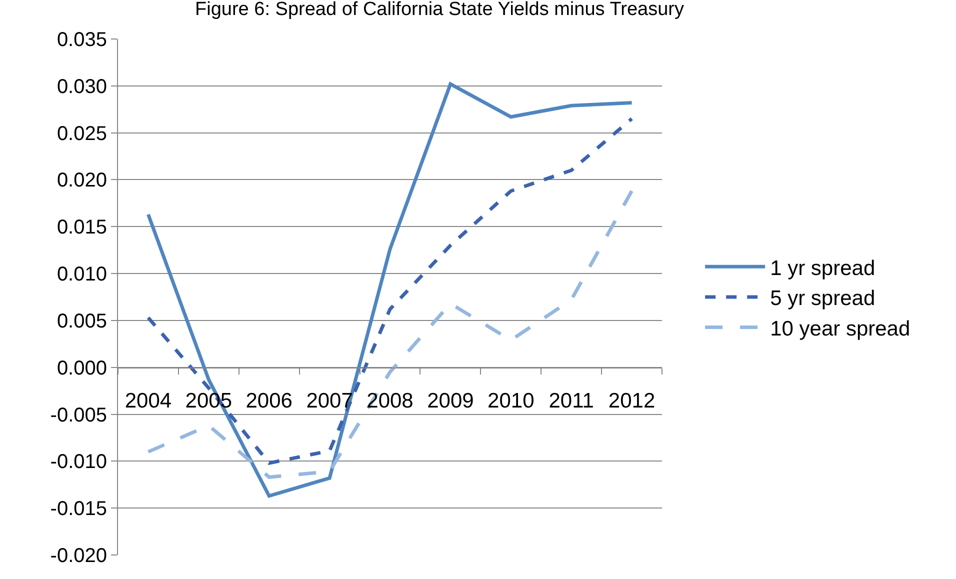 This screenshot has width=956, height=579. I want to click on y-tick-label: 0.010, so click(81, 275).